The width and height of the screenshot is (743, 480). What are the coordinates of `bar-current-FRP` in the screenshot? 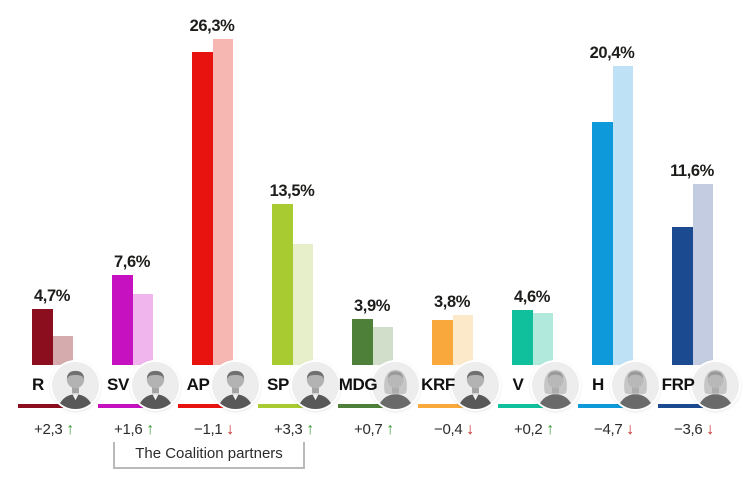 It's located at (682, 296).